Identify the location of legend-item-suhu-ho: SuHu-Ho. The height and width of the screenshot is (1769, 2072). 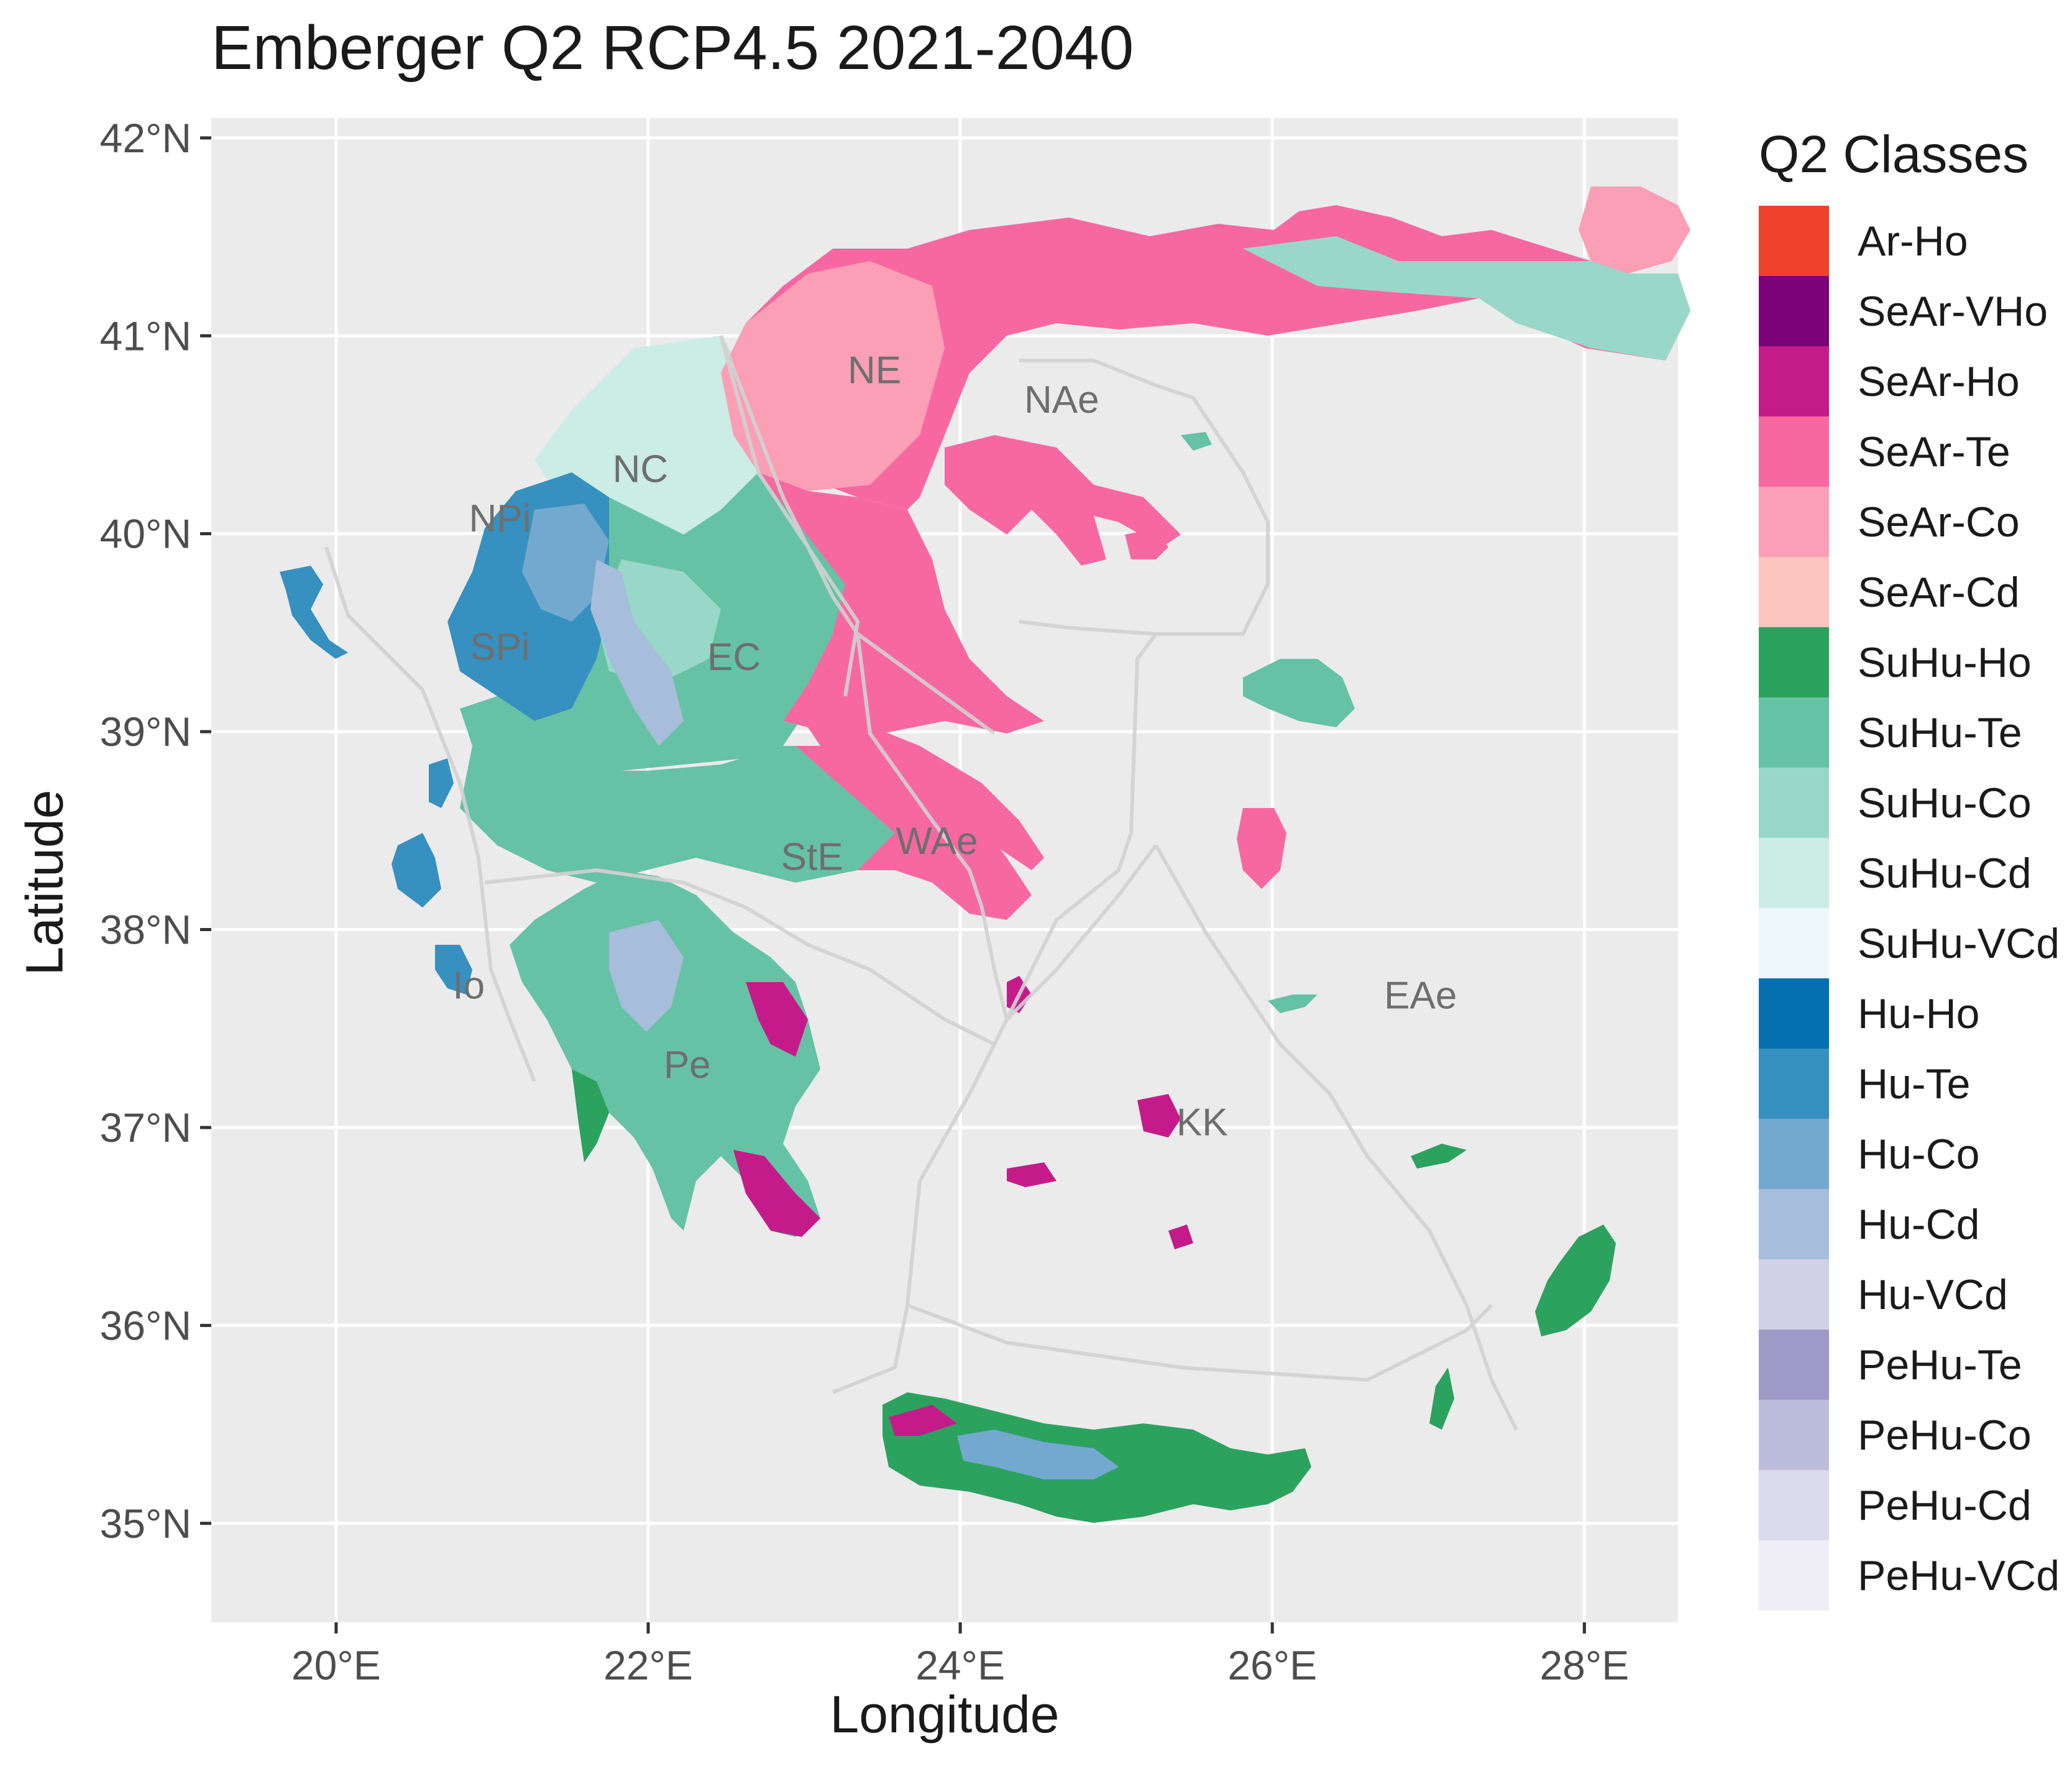
(1909, 662).